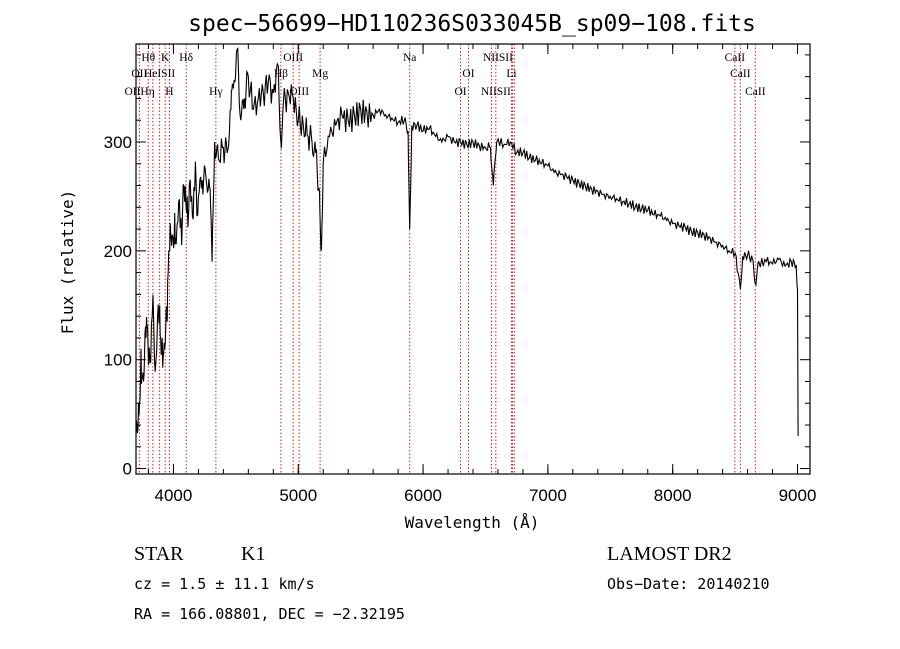 The image size is (900, 649). What do you see at coordinates (215, 92) in the screenshot?
I see `line-label: Hγ` at bounding box center [215, 92].